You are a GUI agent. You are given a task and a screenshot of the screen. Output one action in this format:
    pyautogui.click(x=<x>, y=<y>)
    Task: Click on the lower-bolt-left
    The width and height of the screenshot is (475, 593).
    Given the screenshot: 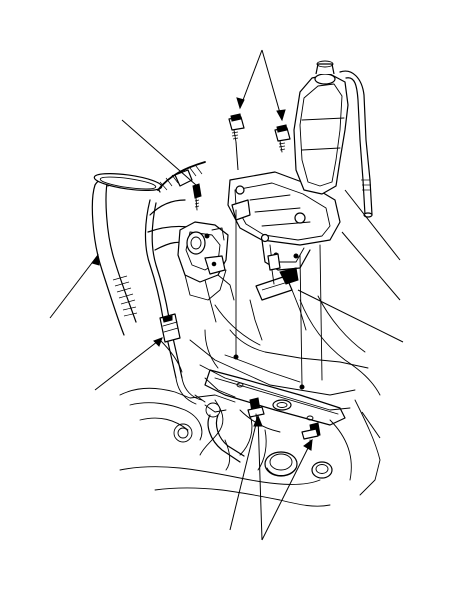 What is the action you would take?
    pyautogui.click(x=256, y=410)
    